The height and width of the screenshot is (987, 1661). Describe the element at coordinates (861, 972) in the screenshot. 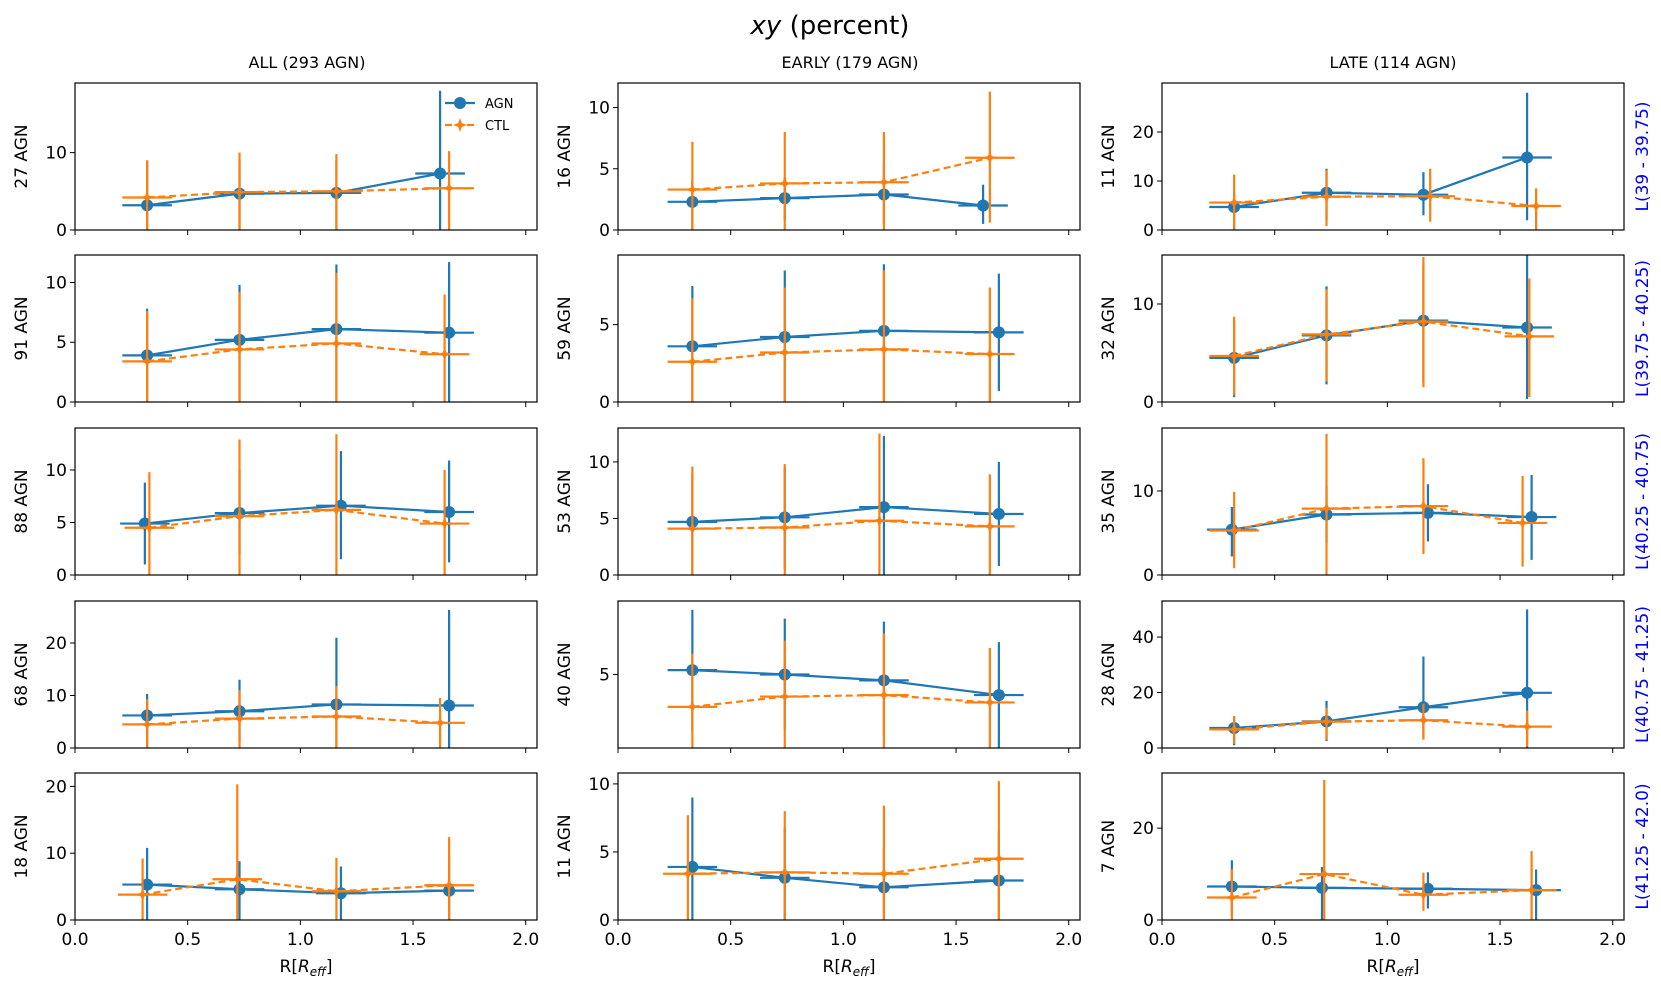

I see `x-axis-label-subscript: eff` at that location.